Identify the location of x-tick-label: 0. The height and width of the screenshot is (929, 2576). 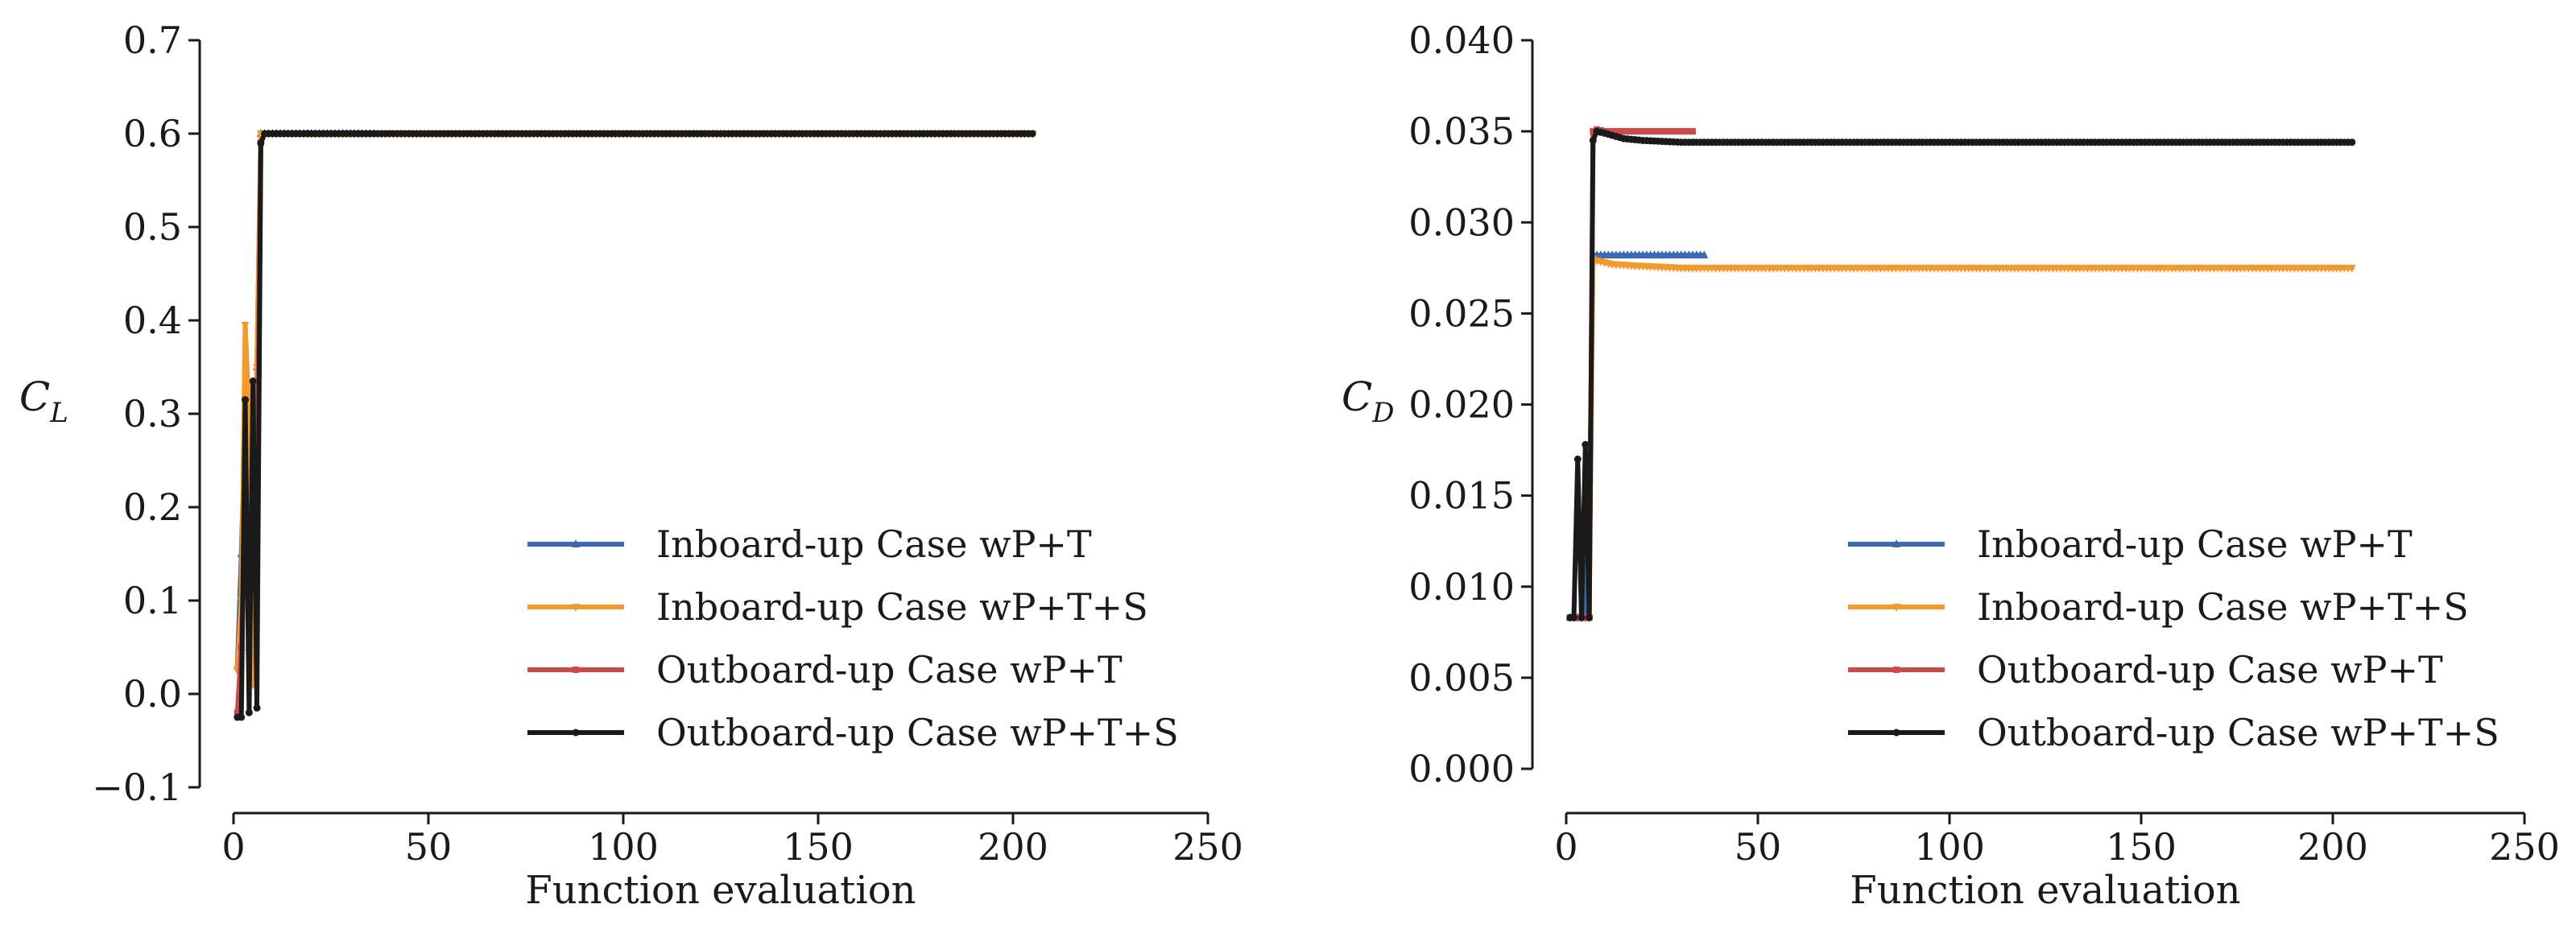
(1566, 847).